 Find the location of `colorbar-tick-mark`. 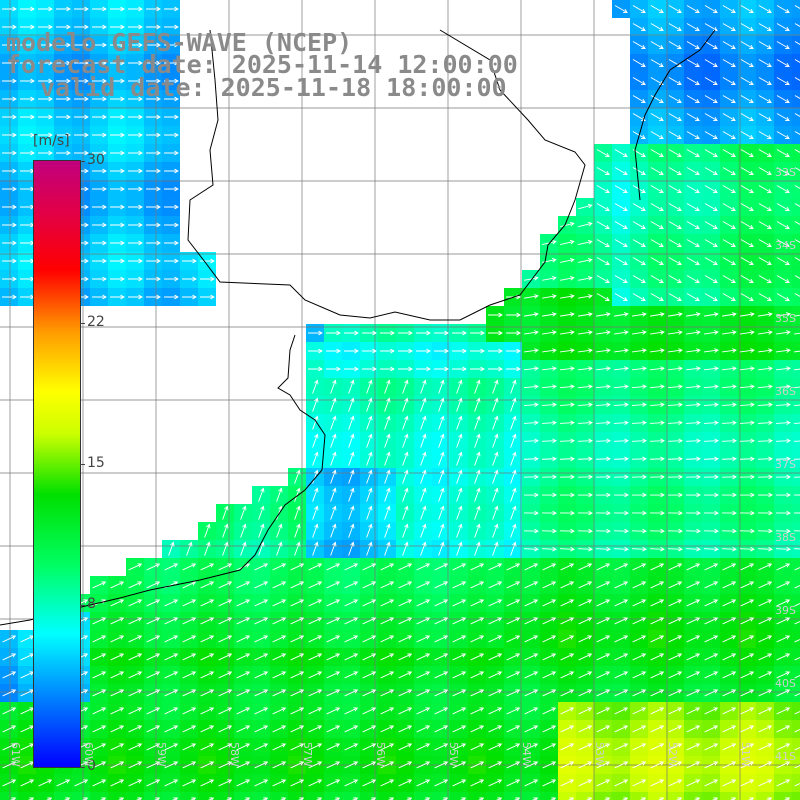

colorbar-tick-mark is located at coordinates (82, 464).